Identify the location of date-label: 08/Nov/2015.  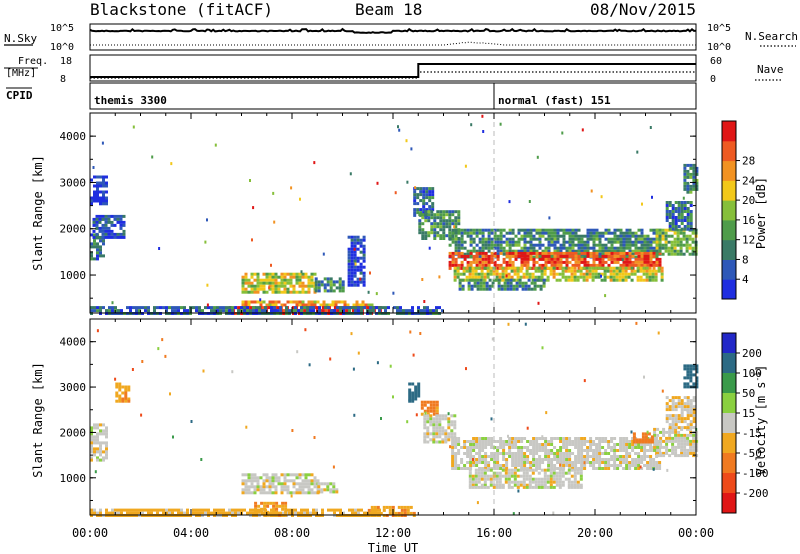
(643, 9).